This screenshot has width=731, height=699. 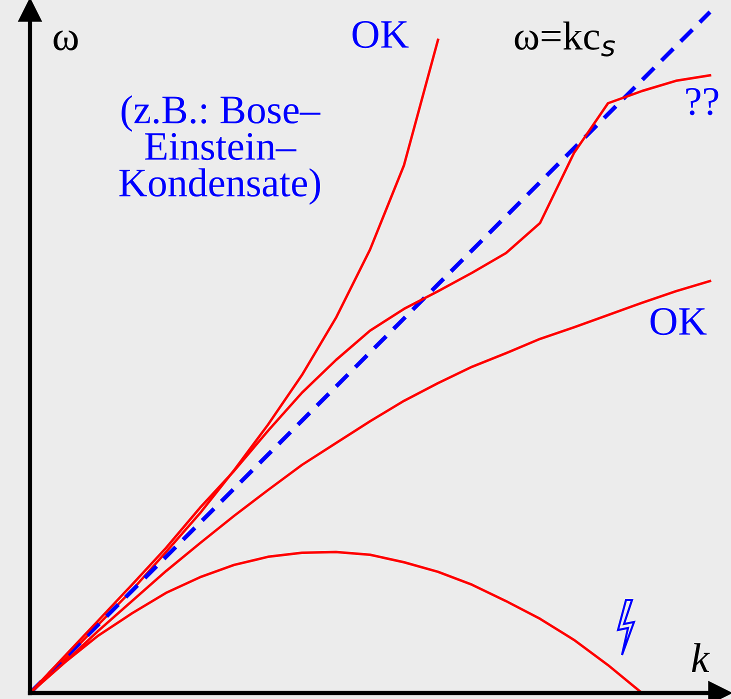 What do you see at coordinates (66, 40) in the screenshot?
I see `y-axis-title: ω` at bounding box center [66, 40].